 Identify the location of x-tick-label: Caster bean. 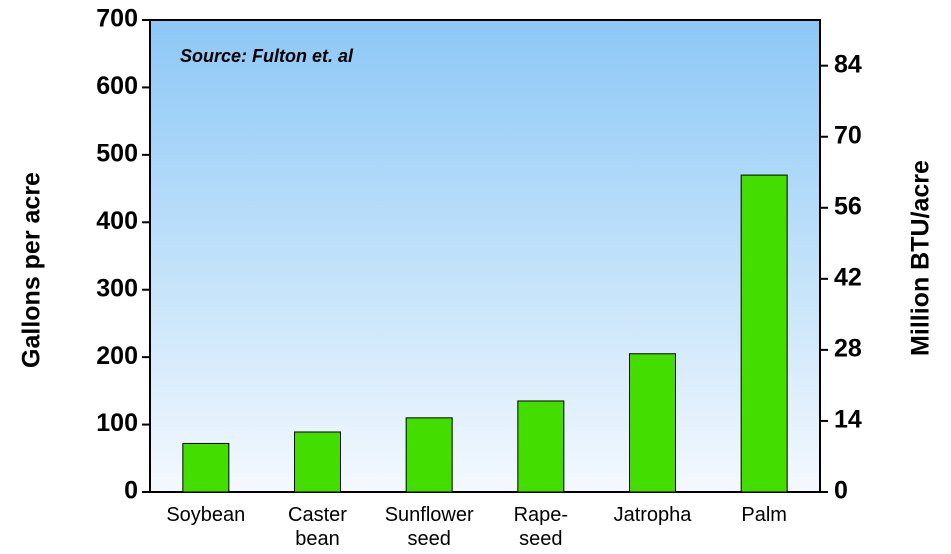
(317, 527).